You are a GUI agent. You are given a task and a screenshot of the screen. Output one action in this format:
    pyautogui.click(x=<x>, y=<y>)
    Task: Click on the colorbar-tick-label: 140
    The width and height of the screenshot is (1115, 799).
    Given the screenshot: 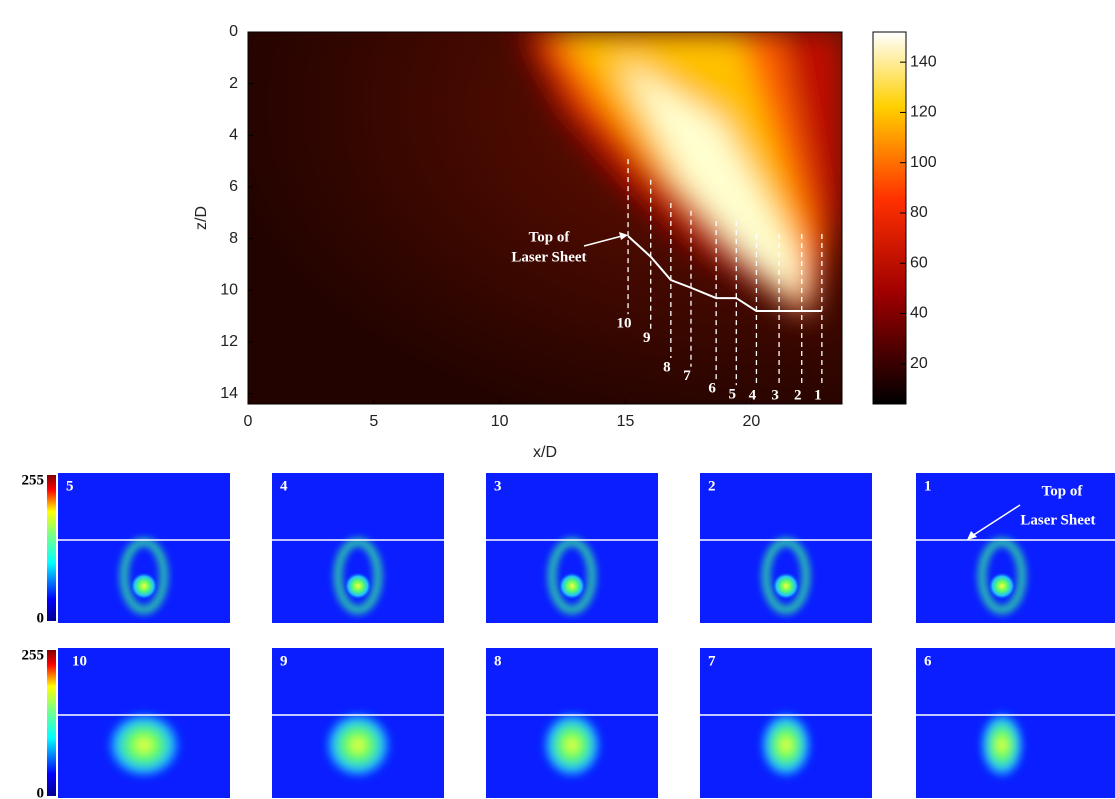 What is the action you would take?
    pyautogui.click(x=923, y=61)
    